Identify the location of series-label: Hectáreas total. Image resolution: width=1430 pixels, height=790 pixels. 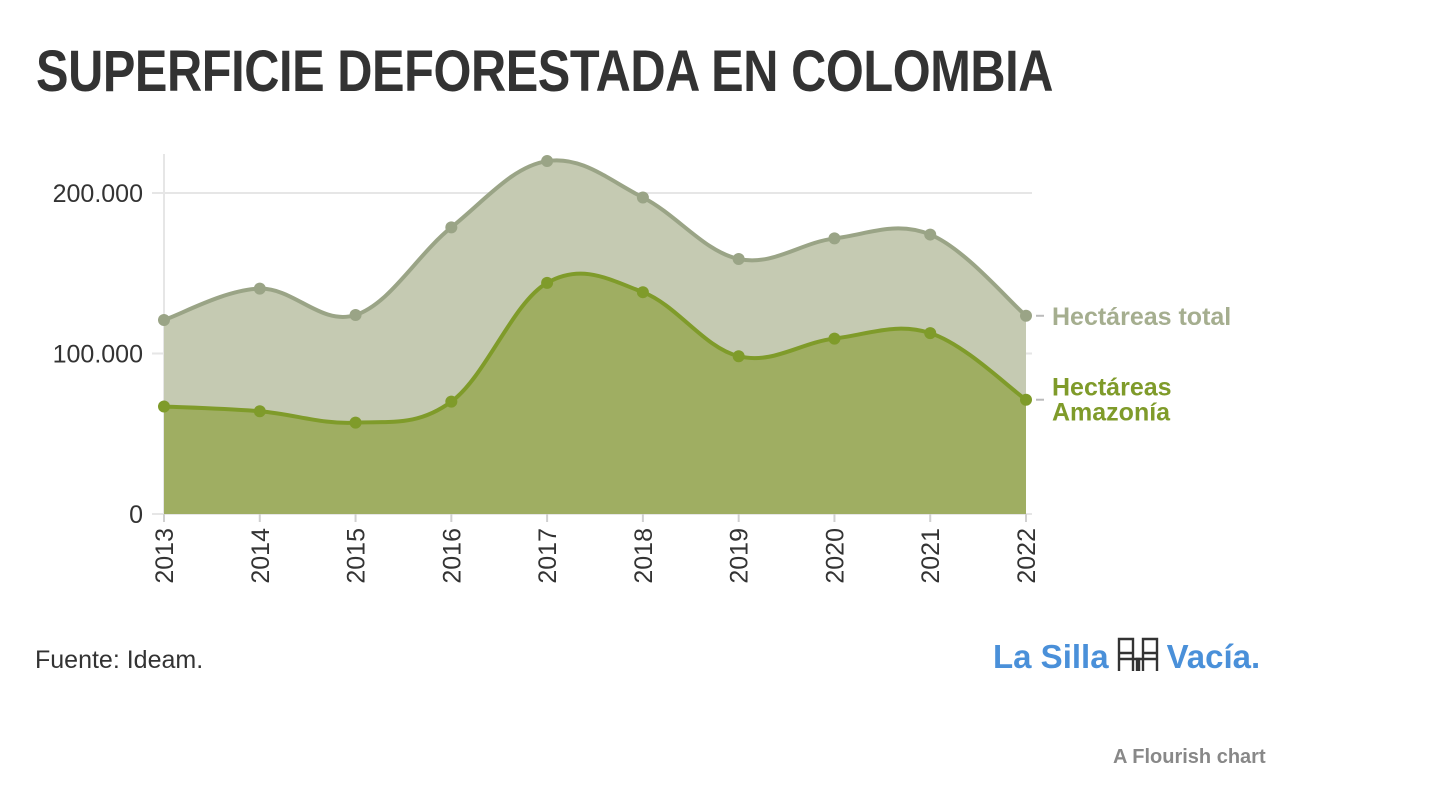
(1141, 317).